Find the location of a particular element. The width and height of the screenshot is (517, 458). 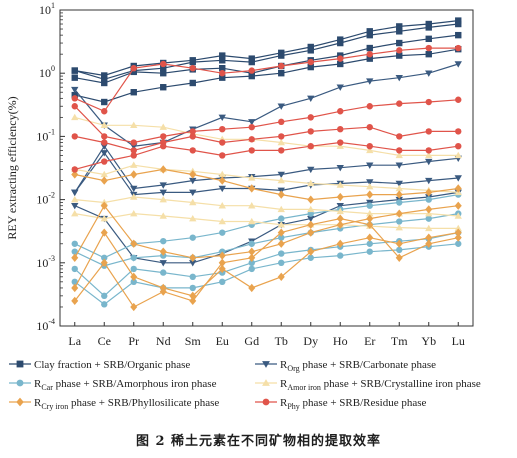

data-point-clay-1-Gd is located at coordinates (251, 58).